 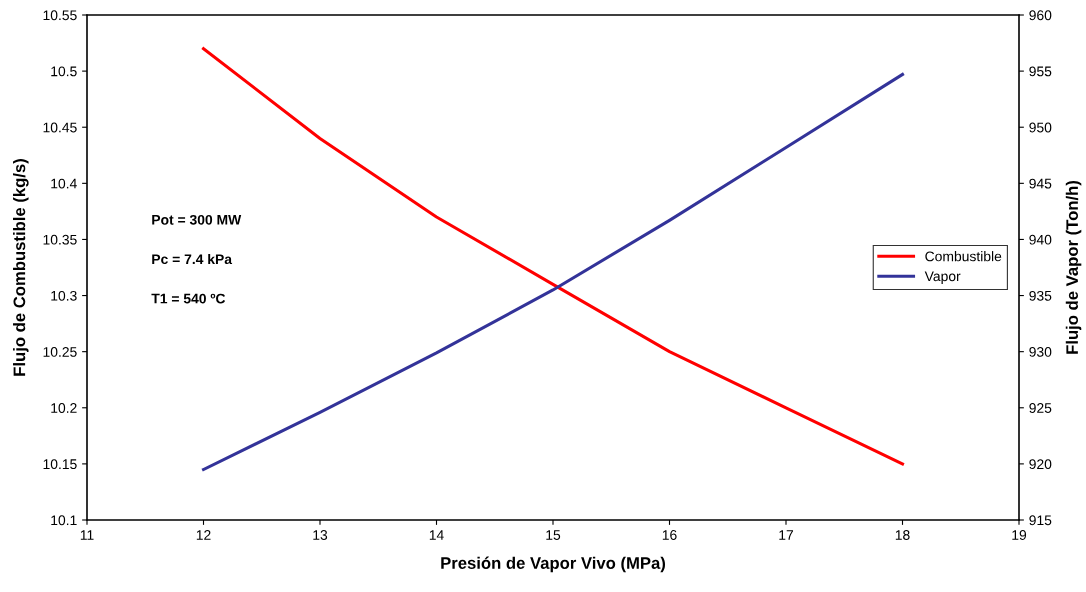 I want to click on y-tick-label: 10.45, so click(x=60, y=127).